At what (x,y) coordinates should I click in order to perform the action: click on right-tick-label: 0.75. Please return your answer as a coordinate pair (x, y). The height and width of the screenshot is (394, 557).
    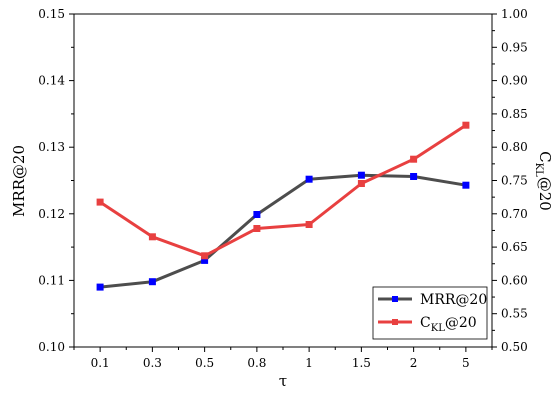
    Looking at the image, I should click on (514, 181).